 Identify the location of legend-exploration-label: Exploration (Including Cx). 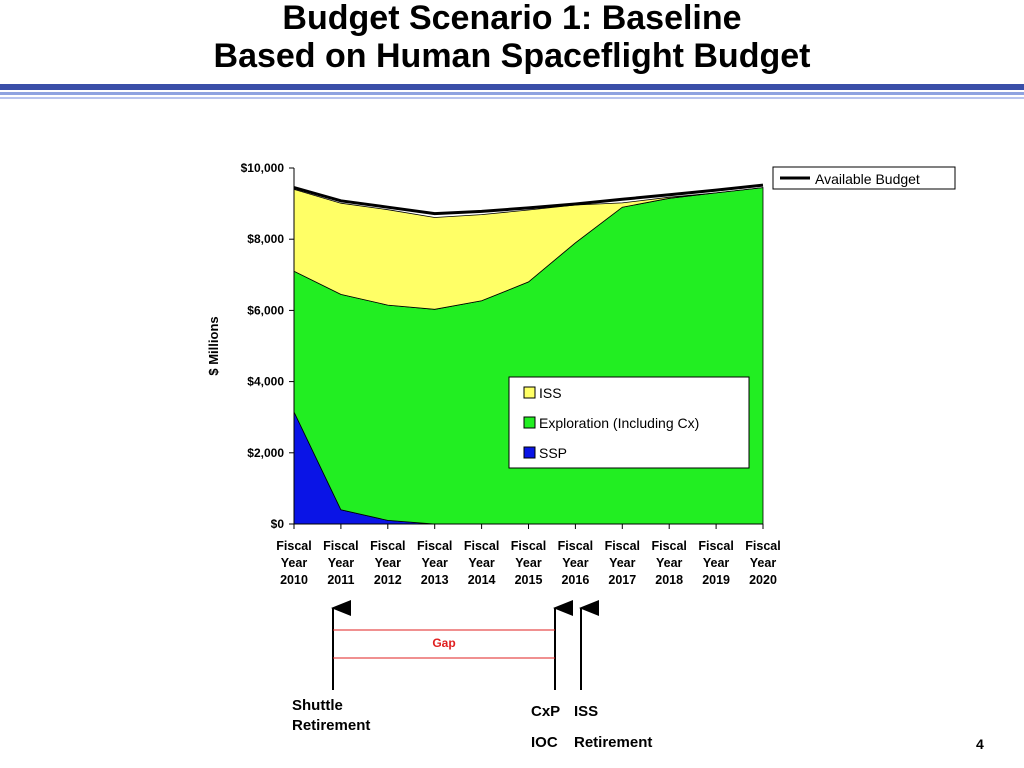
(619, 423).